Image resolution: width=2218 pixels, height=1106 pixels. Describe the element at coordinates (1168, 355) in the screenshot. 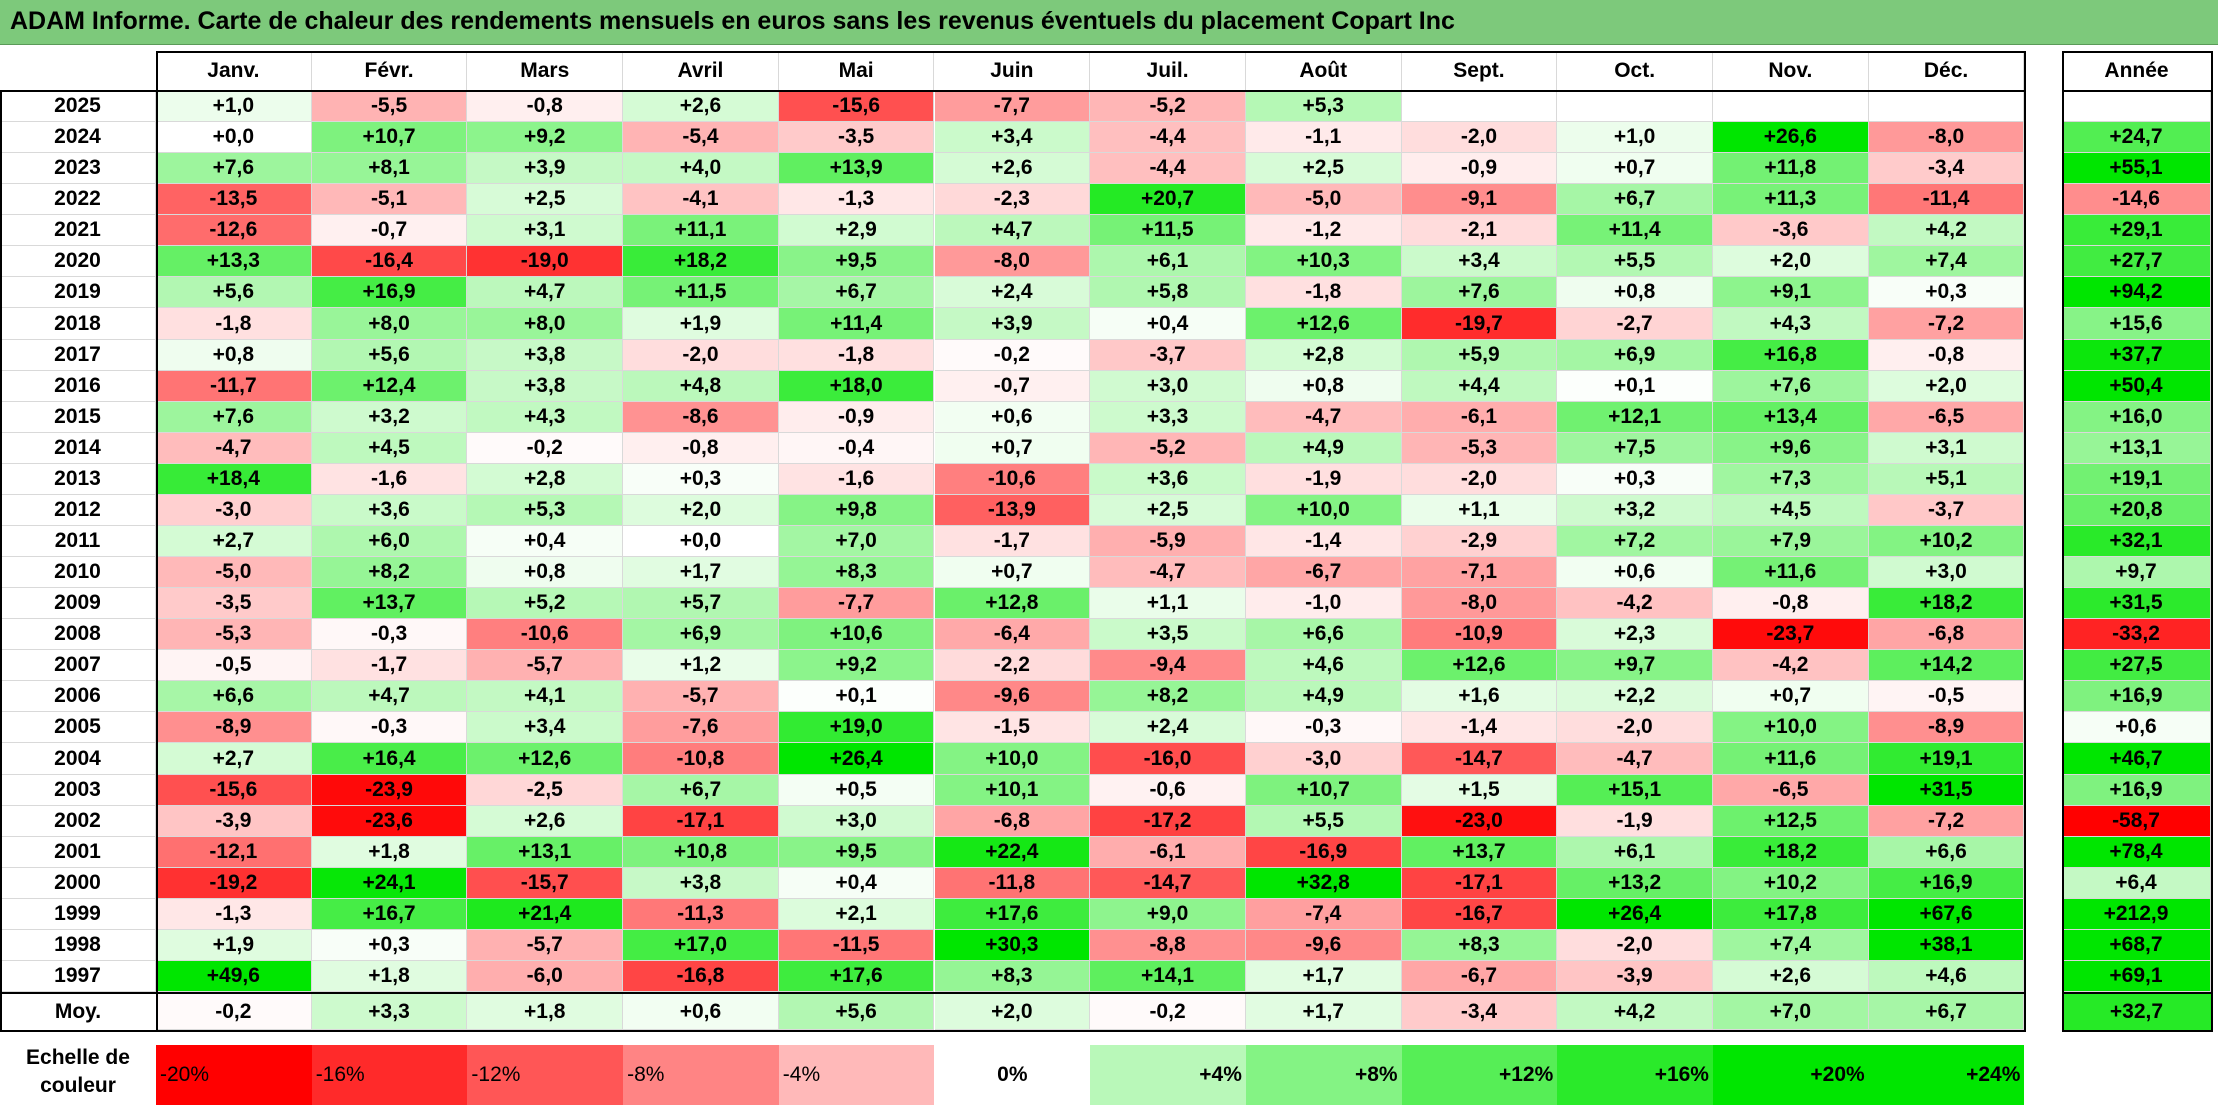

I see `heatmap-cell: -3,7` at that location.